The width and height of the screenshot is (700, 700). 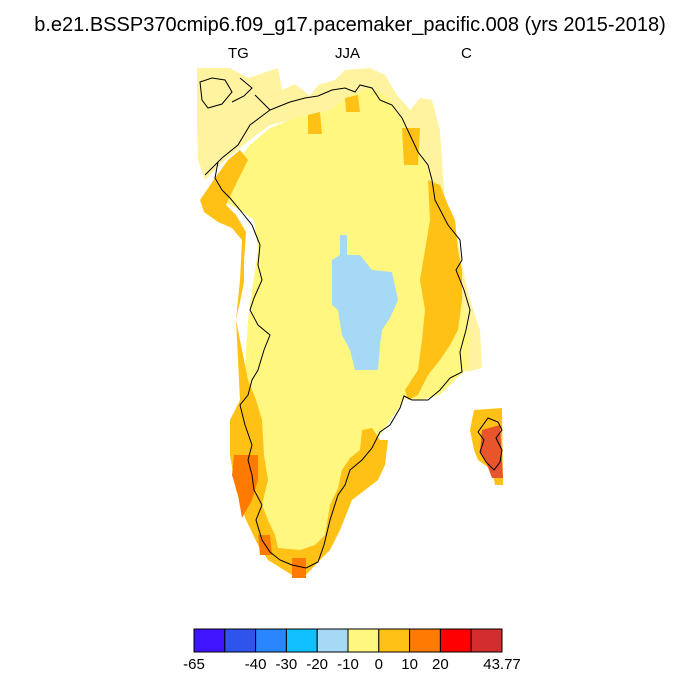 I want to click on season-label: JJA, so click(x=348, y=53).